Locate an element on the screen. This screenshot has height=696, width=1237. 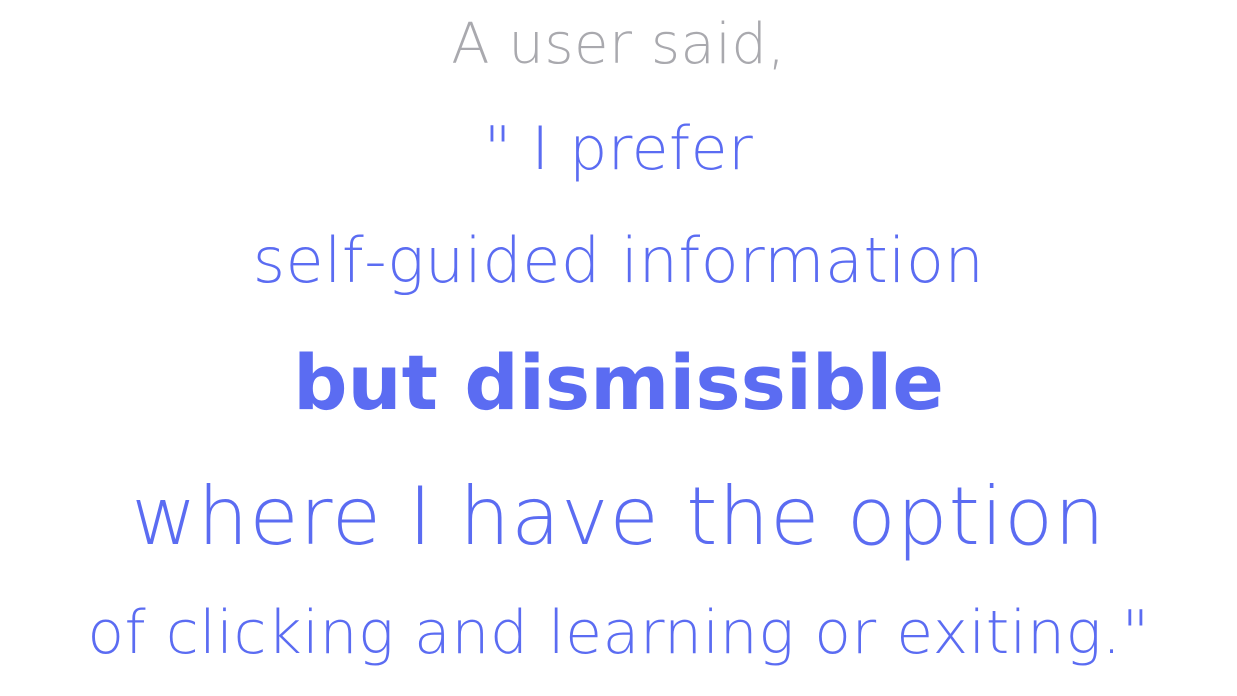
quote-line-1: " I prefer is located at coordinates (618, 149).